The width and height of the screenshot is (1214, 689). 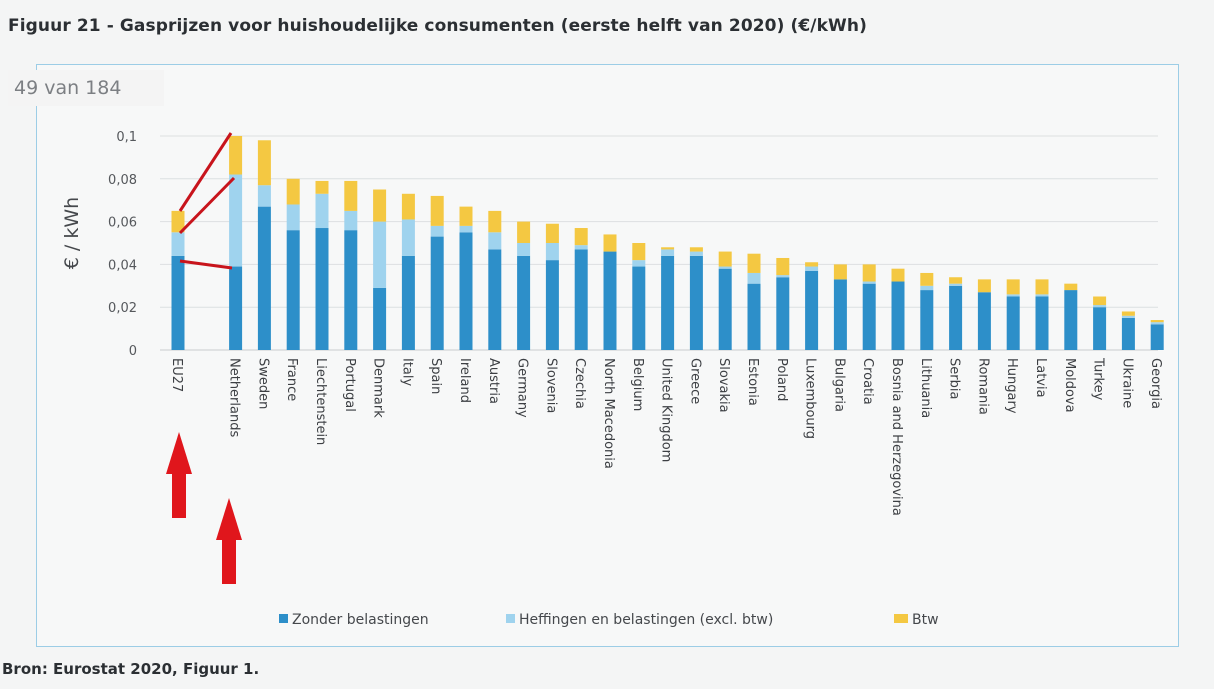 What do you see at coordinates (896, 437) in the screenshot?
I see `category-label: Bosnia and Herzegovina` at bounding box center [896, 437].